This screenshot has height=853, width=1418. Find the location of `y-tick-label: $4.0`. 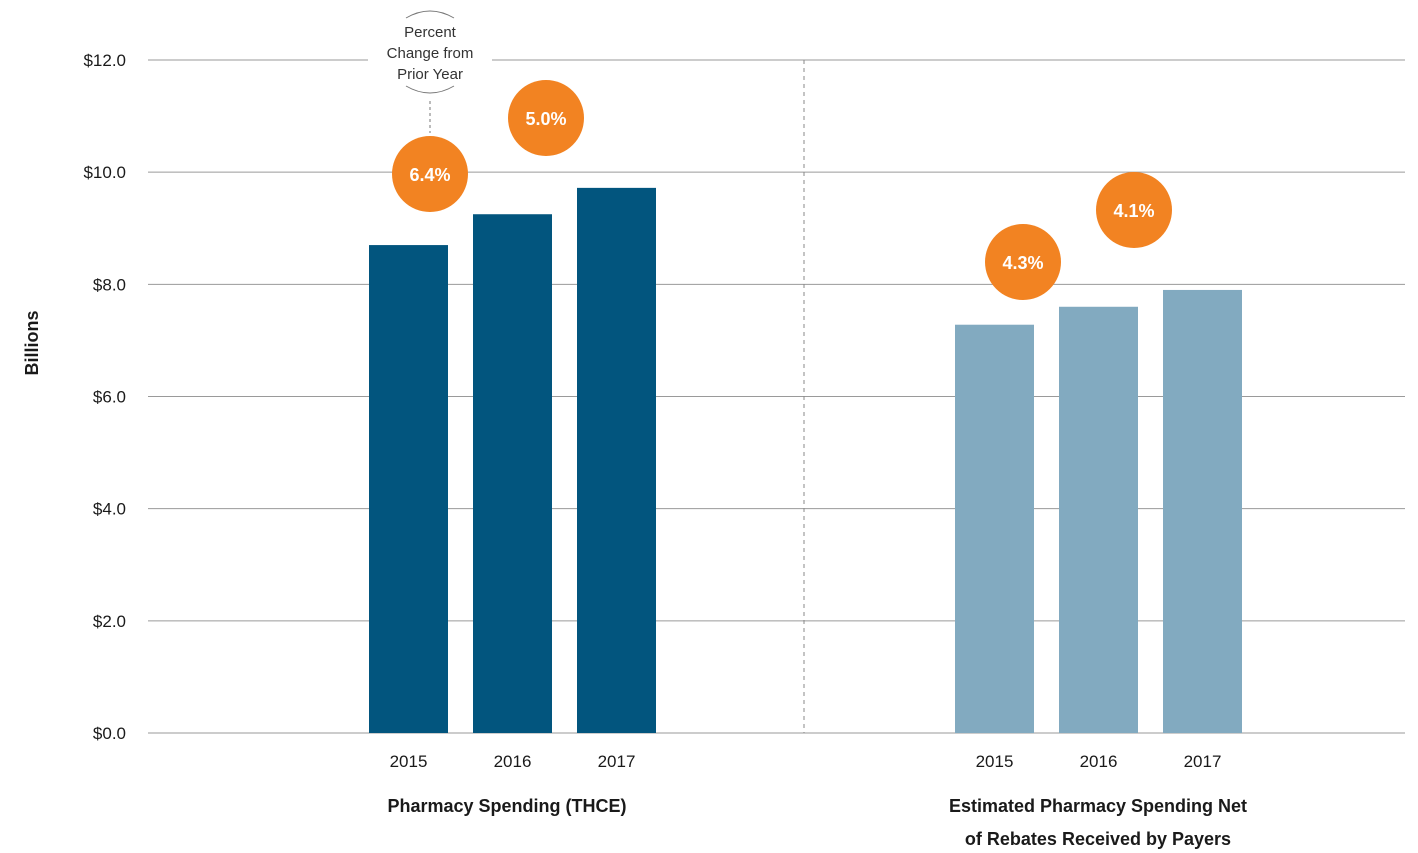

y-tick-label: $4.0 is located at coordinates (109, 509).